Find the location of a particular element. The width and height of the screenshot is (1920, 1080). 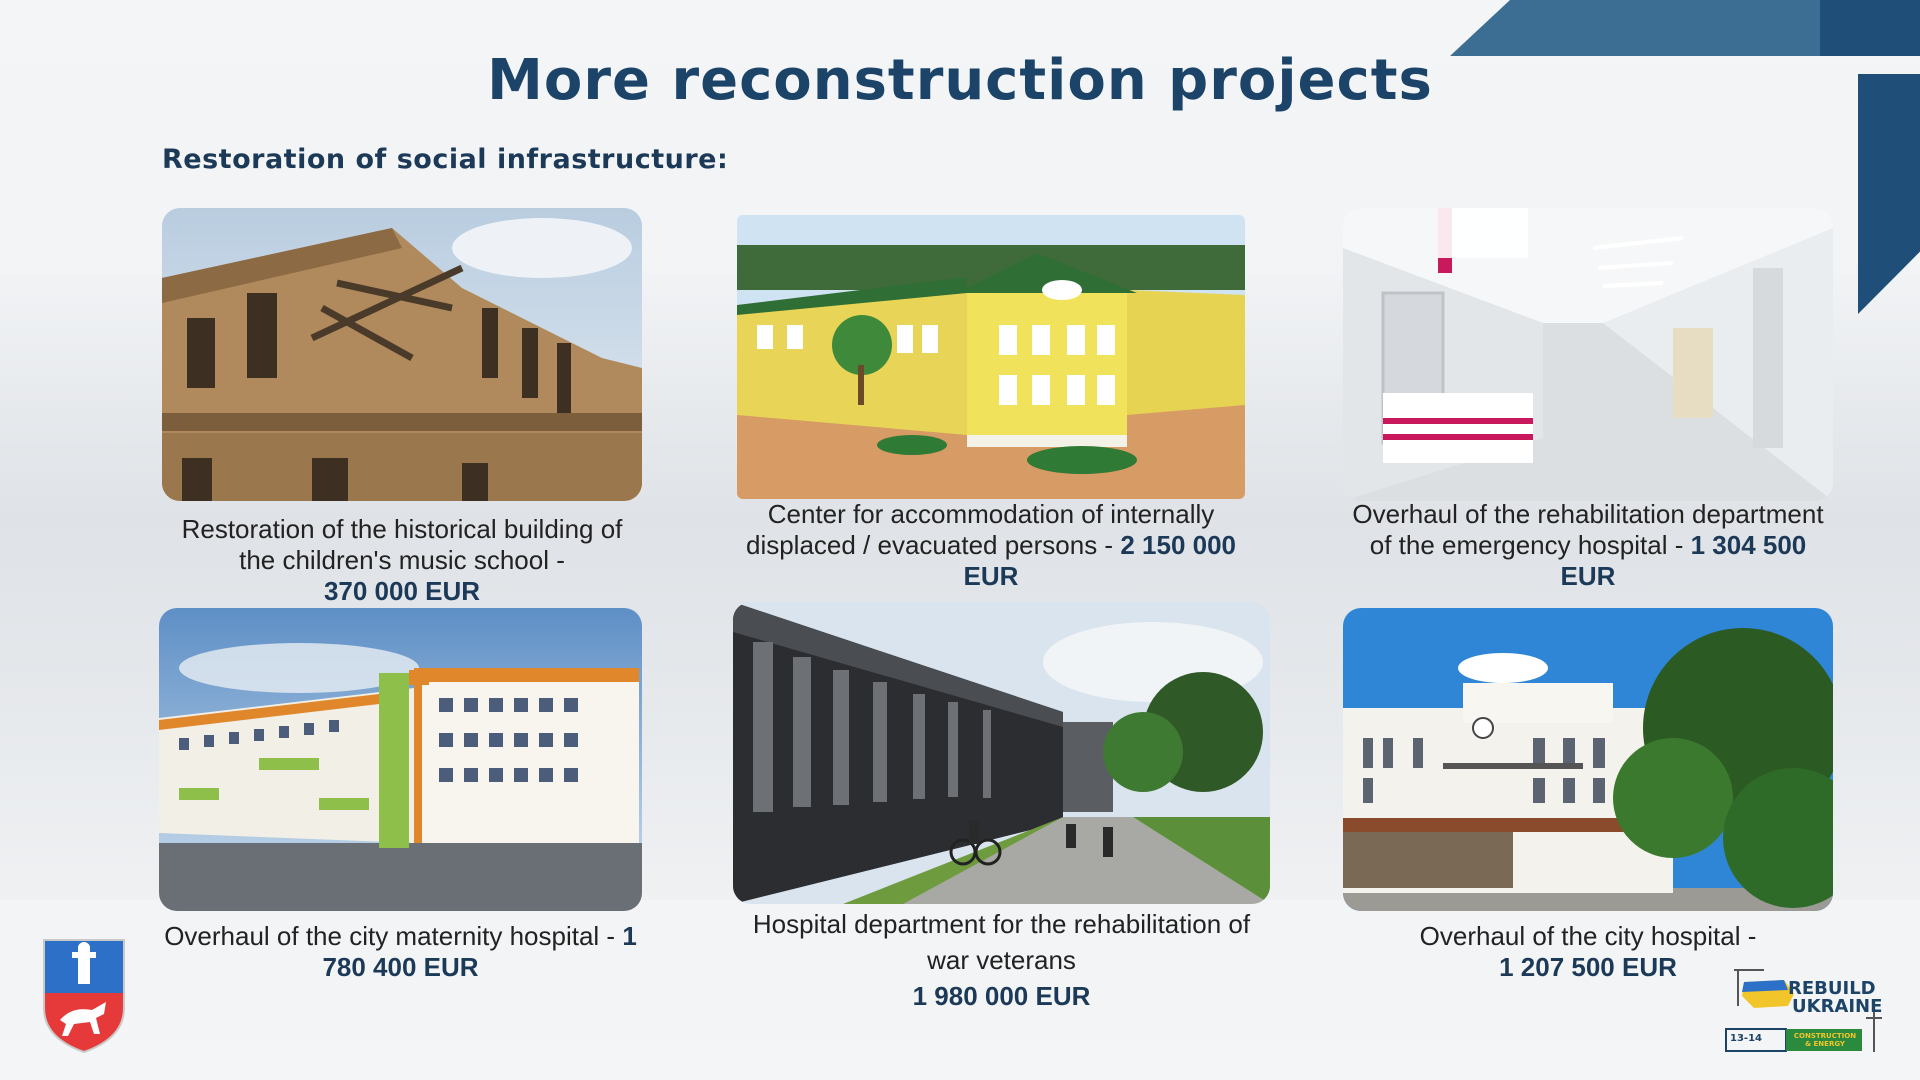

logo-text-tag: CONSTRUCTION & ENERGY is located at coordinates (1825, 1040).